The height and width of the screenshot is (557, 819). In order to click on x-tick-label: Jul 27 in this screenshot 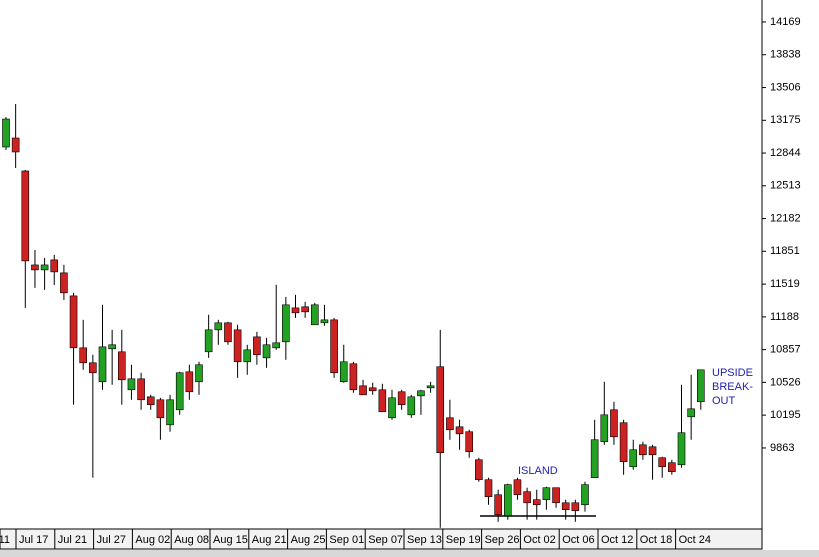, I will do `click(111, 540)`.